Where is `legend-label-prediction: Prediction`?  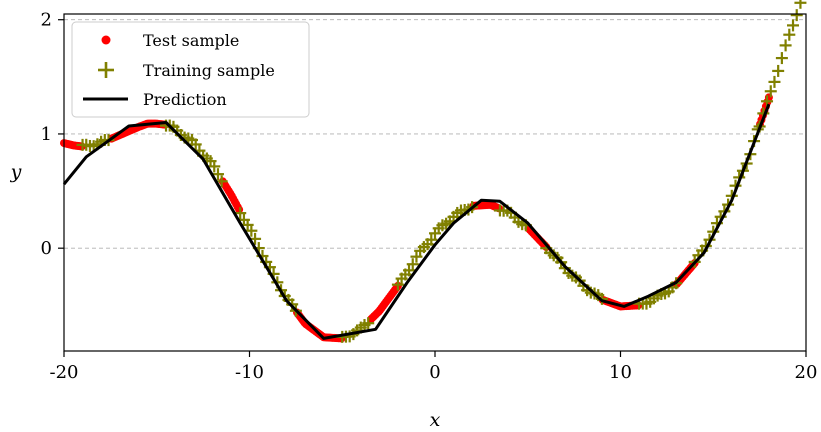 legend-label-prediction: Prediction is located at coordinates (185, 99).